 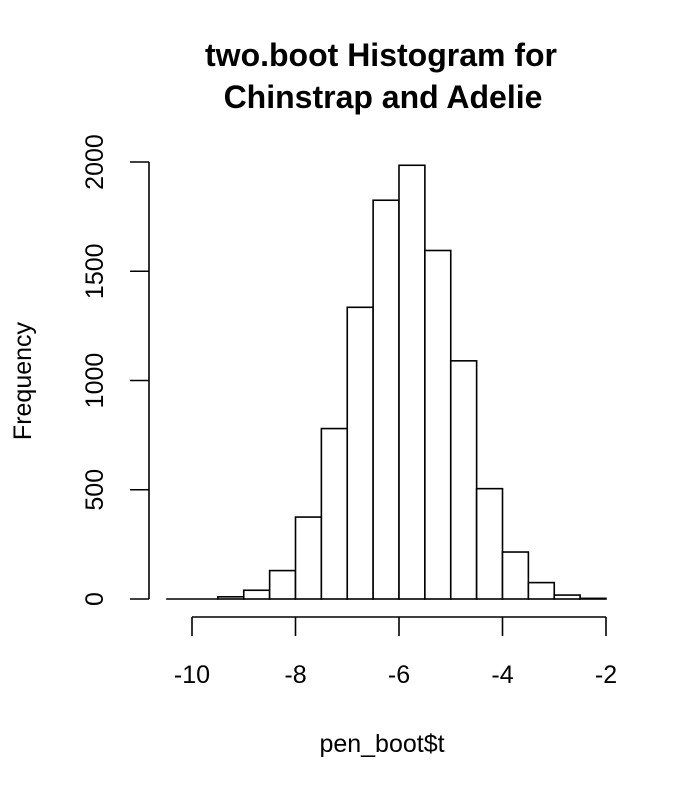 What do you see at coordinates (381, 744) in the screenshot?
I see `x-axis-label: pen_boot$t` at bounding box center [381, 744].